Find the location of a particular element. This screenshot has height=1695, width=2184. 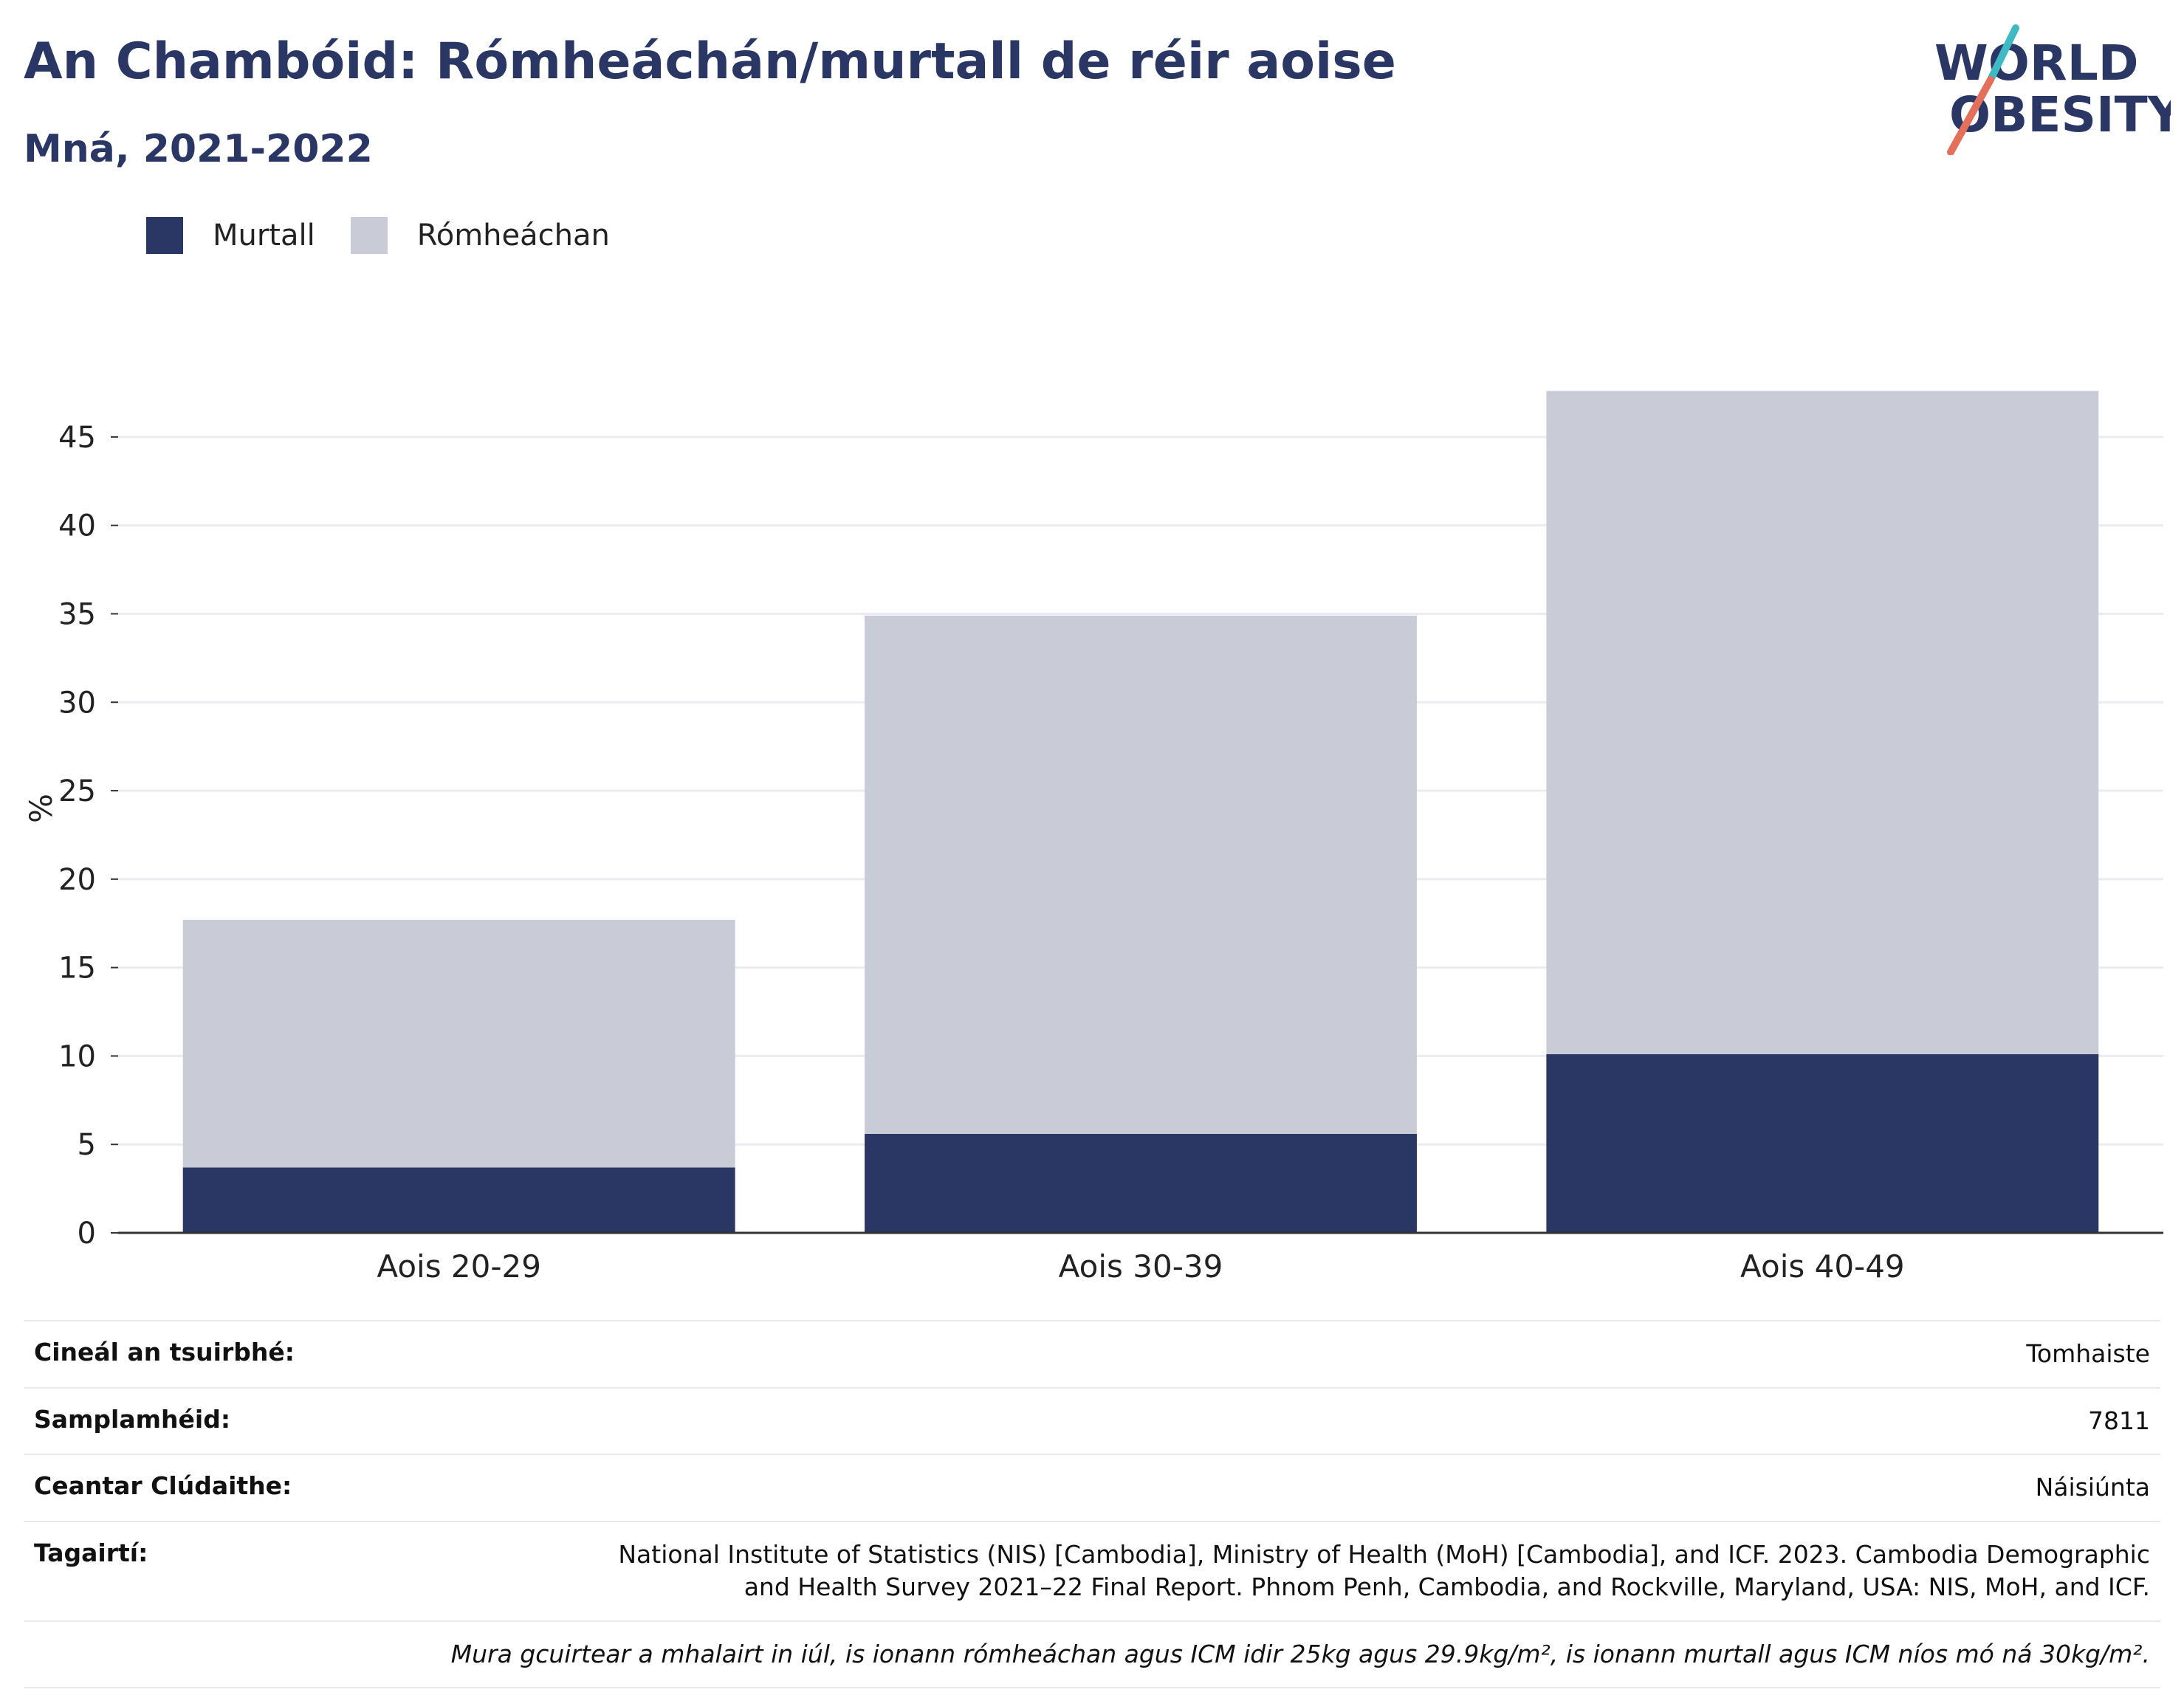

info-value: Tomhaiste is located at coordinates (2088, 1353).